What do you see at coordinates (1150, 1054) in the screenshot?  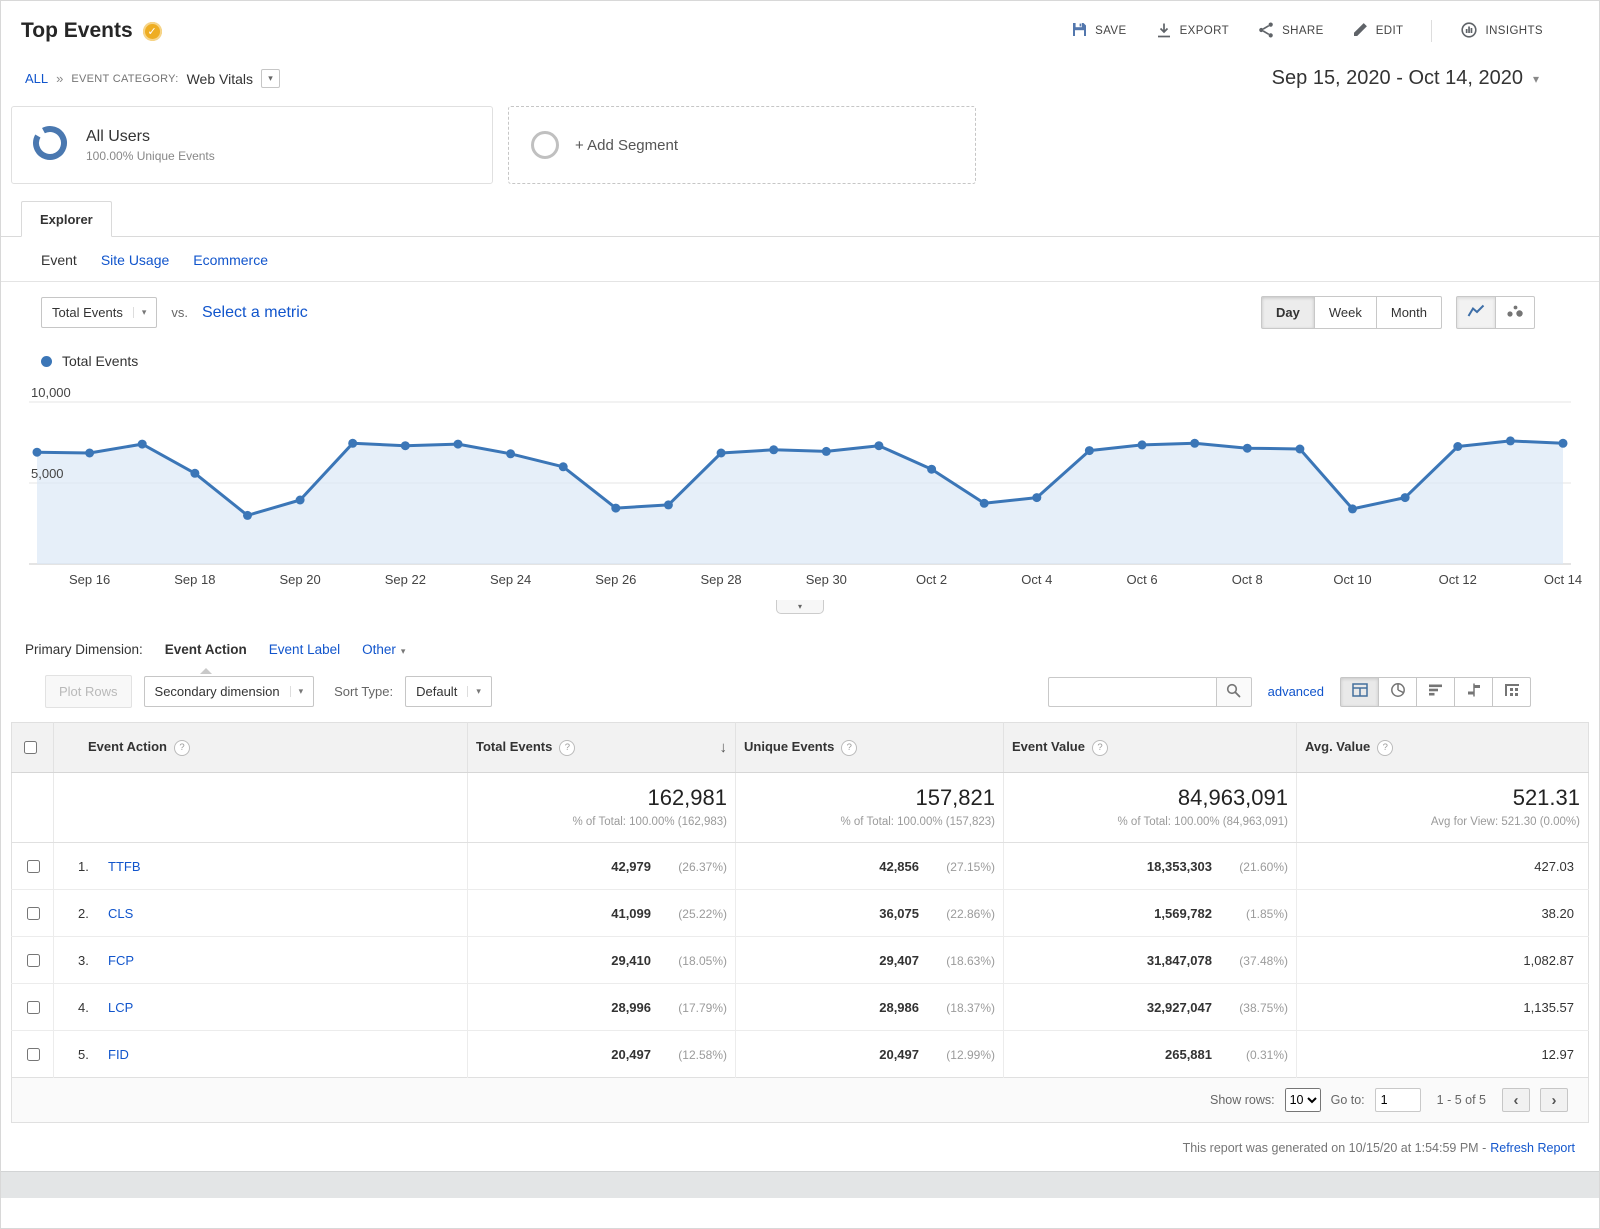 I see `event-value-cell: 265,881 (0.31%)` at bounding box center [1150, 1054].